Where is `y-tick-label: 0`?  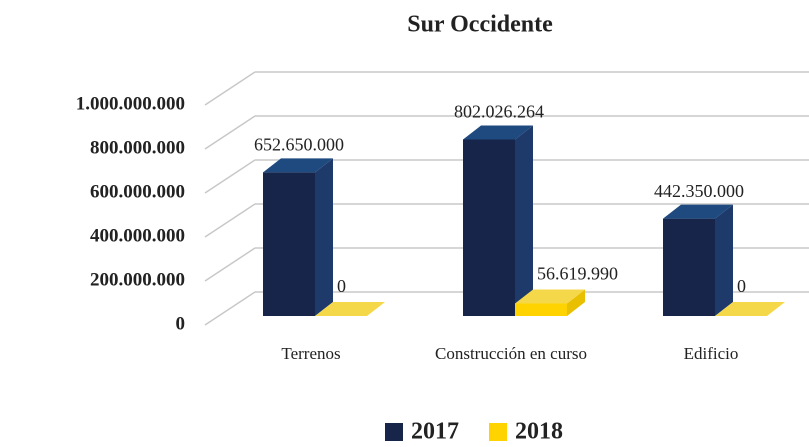 y-tick-label: 0 is located at coordinates (181, 323).